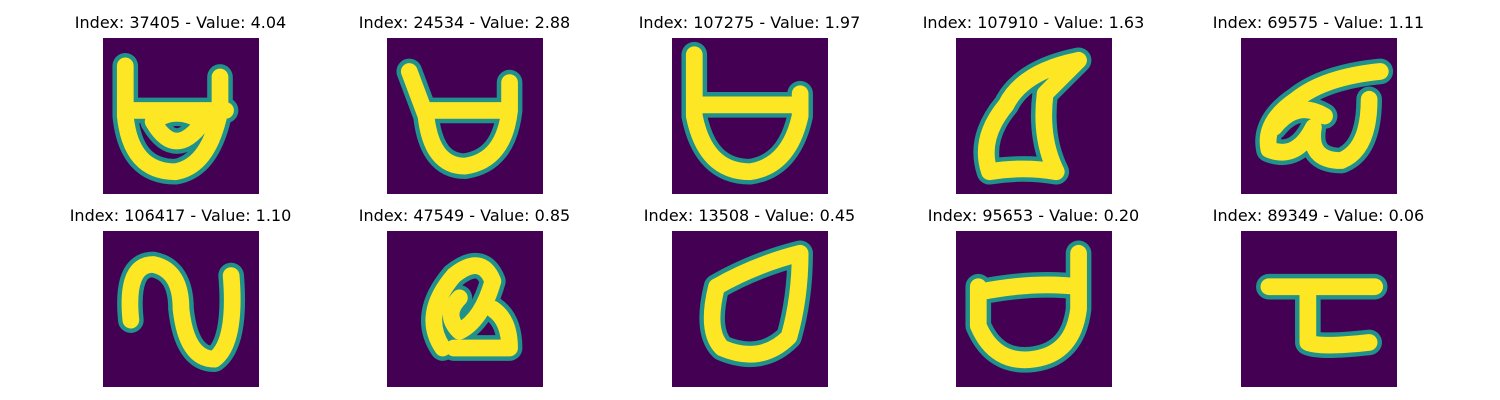  I want to click on panel-title: Index: 37405 - Value: 4.04, so click(180, 22).